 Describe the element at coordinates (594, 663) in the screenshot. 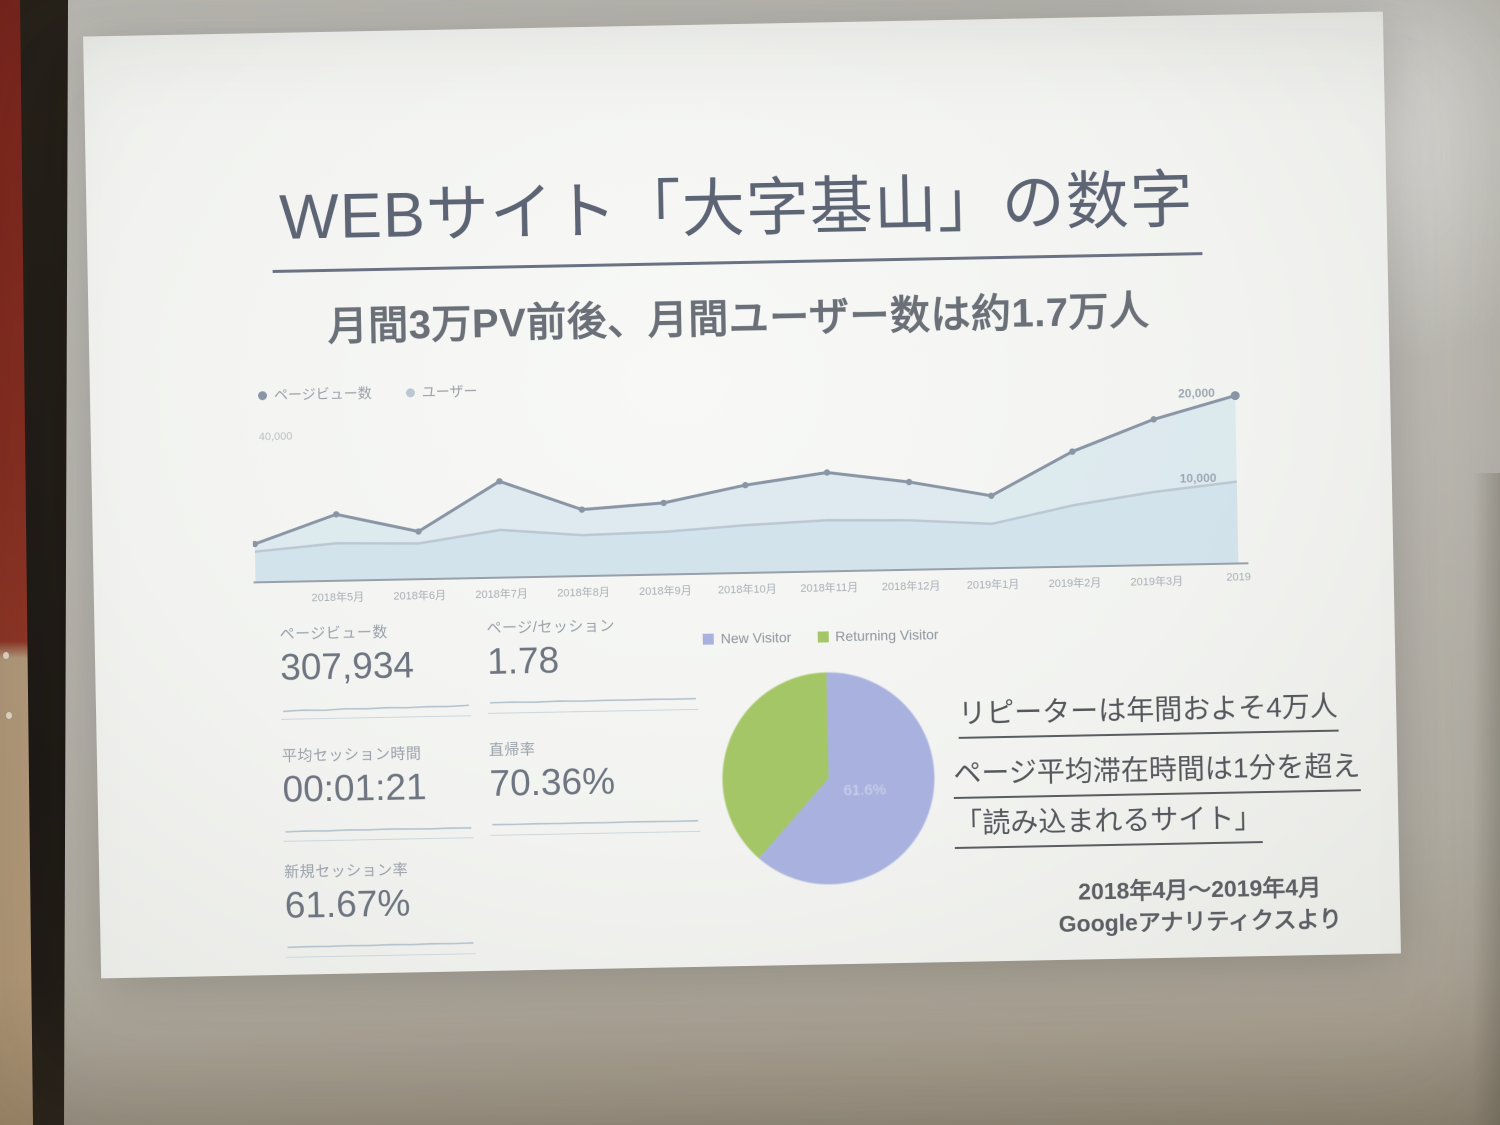

I see `stat-card-pages-per-session: ページ/セッション 1.78` at that location.